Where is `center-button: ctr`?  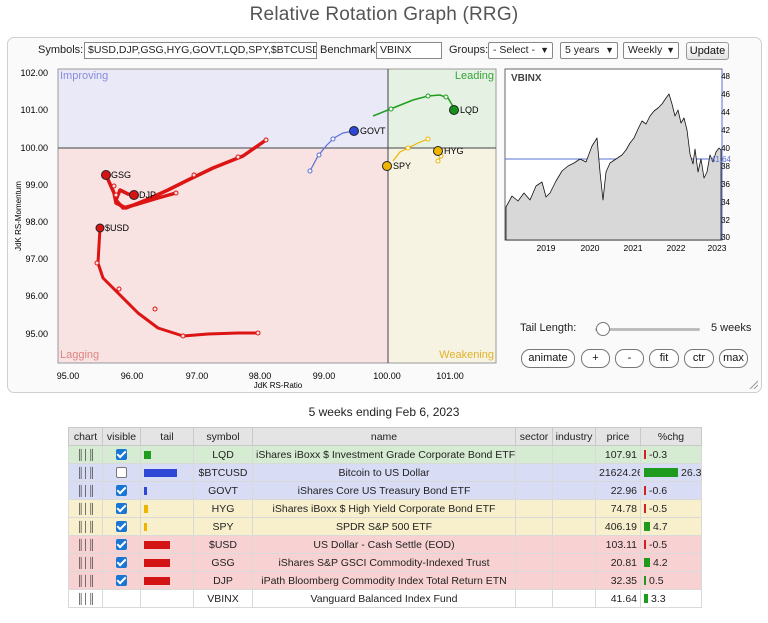
center-button: ctr is located at coordinates (699, 358).